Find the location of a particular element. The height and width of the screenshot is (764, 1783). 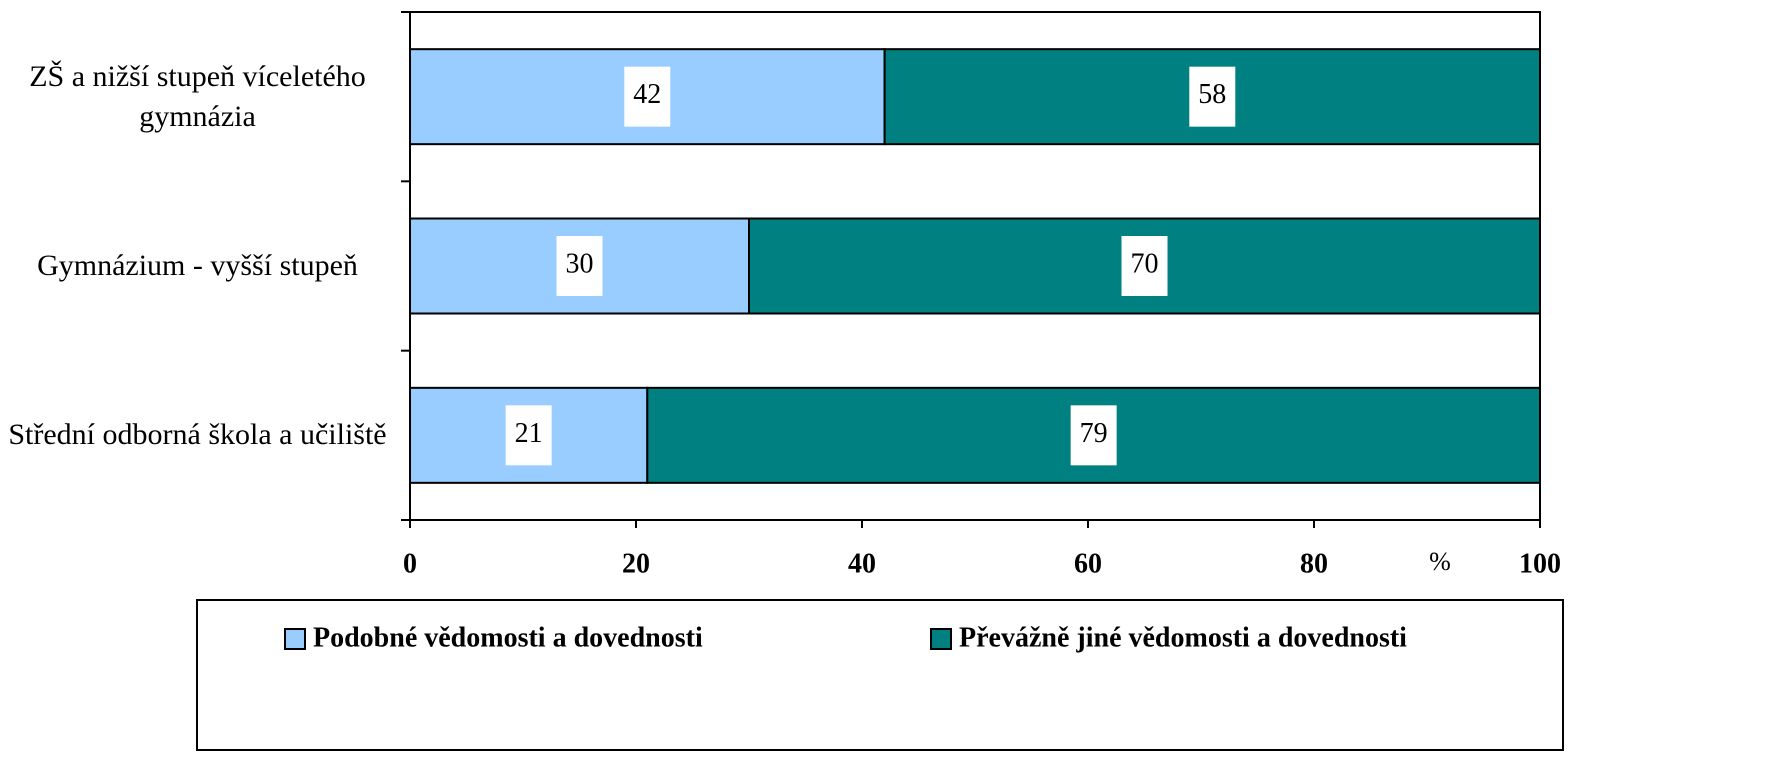

value-label: 21 is located at coordinates (529, 433).